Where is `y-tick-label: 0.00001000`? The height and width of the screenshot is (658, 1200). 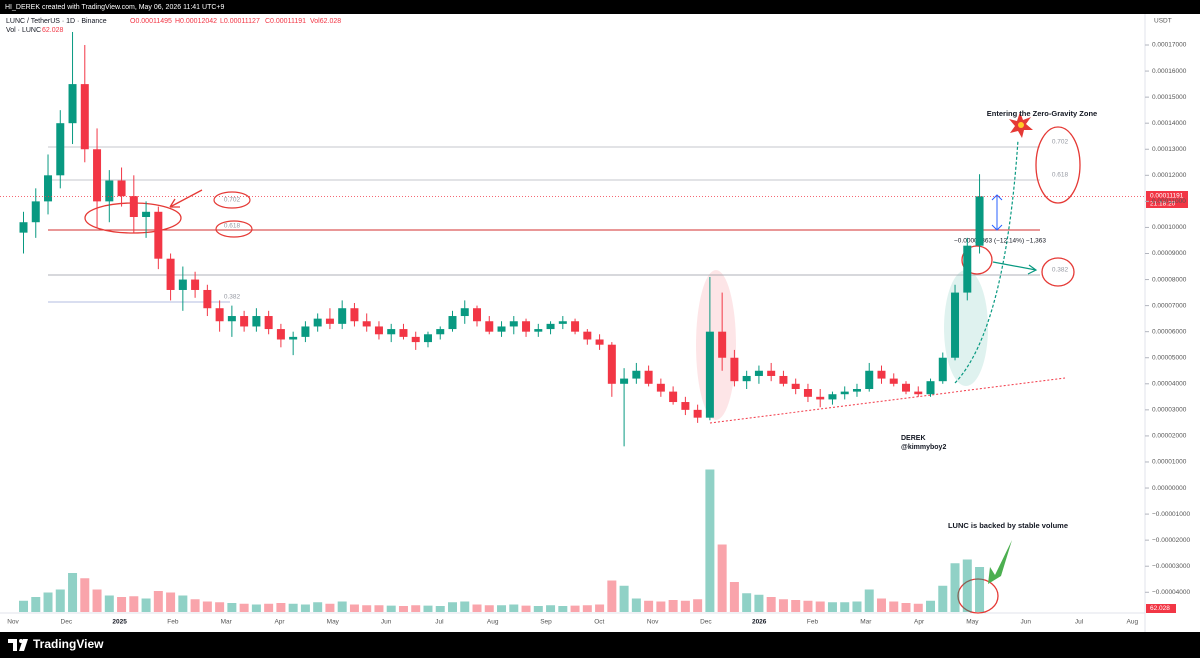
y-tick-label: 0.00001000 is located at coordinates (1169, 462).